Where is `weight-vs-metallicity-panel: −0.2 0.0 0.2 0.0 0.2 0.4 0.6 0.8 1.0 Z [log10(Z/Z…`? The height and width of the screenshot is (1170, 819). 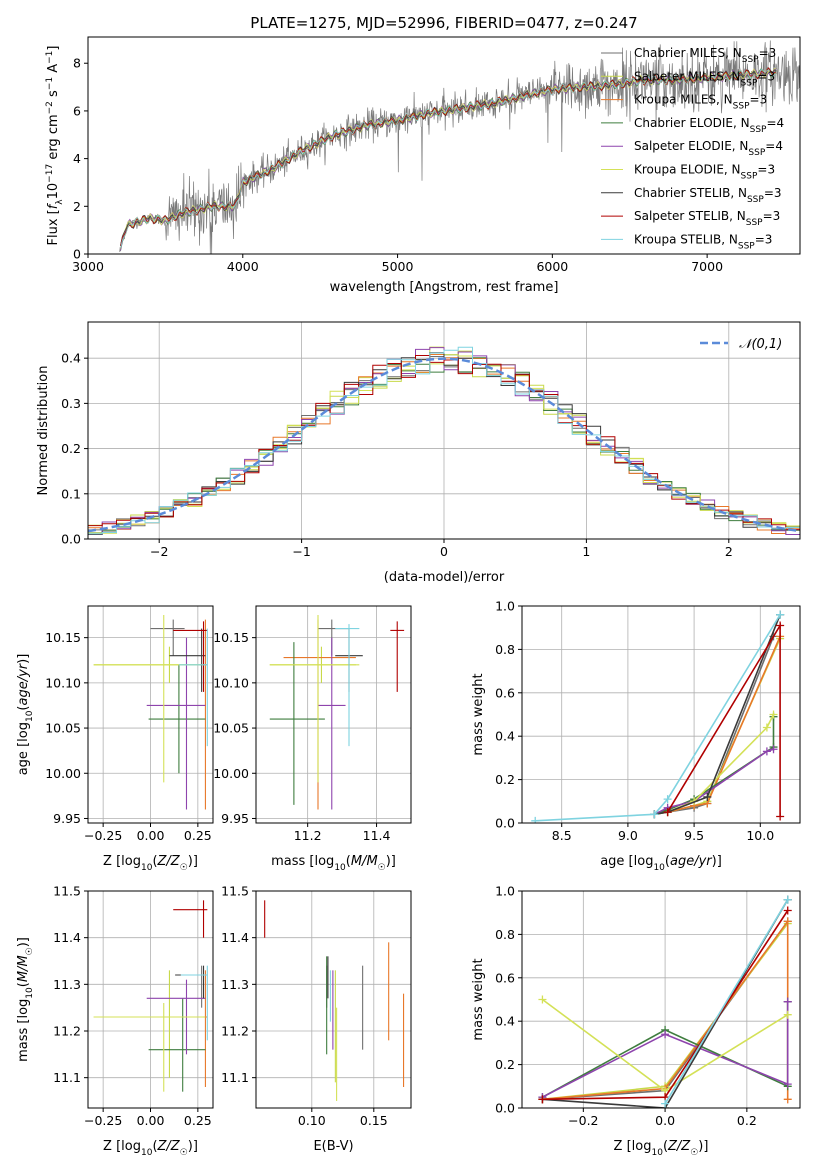 weight-vs-metallicity-panel: −0.2 0.0 0.2 0.0 0.2 0.4 0.6 0.8 1.0 Z [log10(Z/Z… is located at coordinates (636, 1021).